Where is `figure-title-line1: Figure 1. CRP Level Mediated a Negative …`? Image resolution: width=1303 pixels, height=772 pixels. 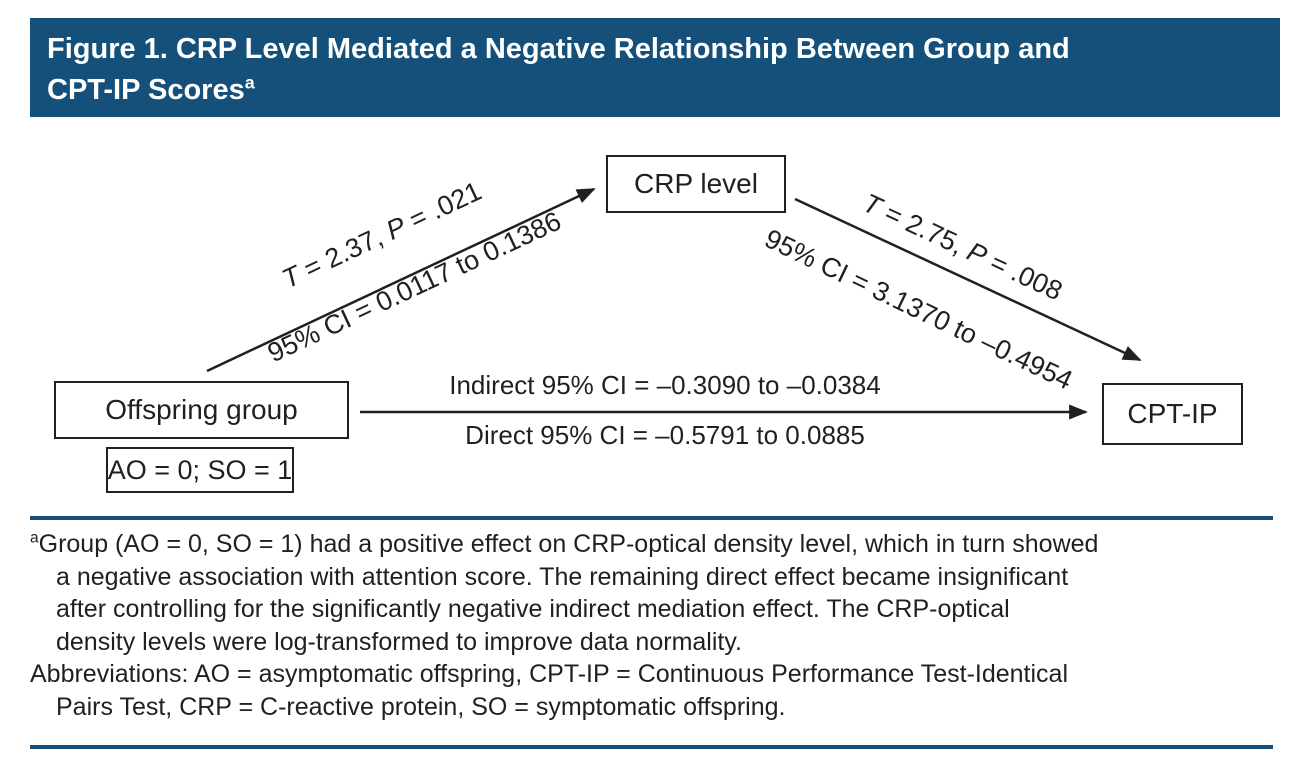 figure-title-line1: Figure 1. CRP Level Mediated a Negative … is located at coordinates (558, 49).